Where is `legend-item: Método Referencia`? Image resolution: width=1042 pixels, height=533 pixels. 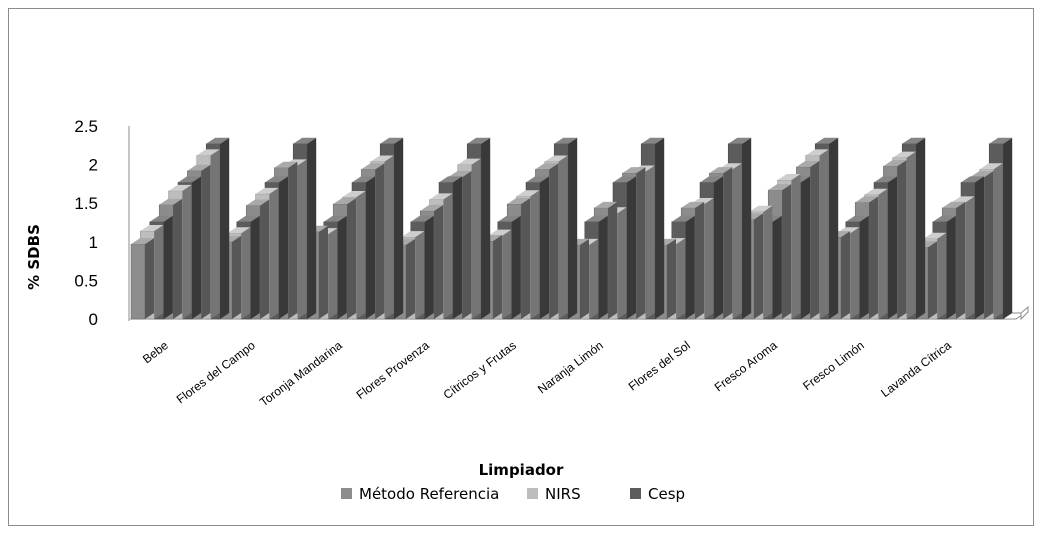 legend-item: Método Referencia is located at coordinates (420, 494).